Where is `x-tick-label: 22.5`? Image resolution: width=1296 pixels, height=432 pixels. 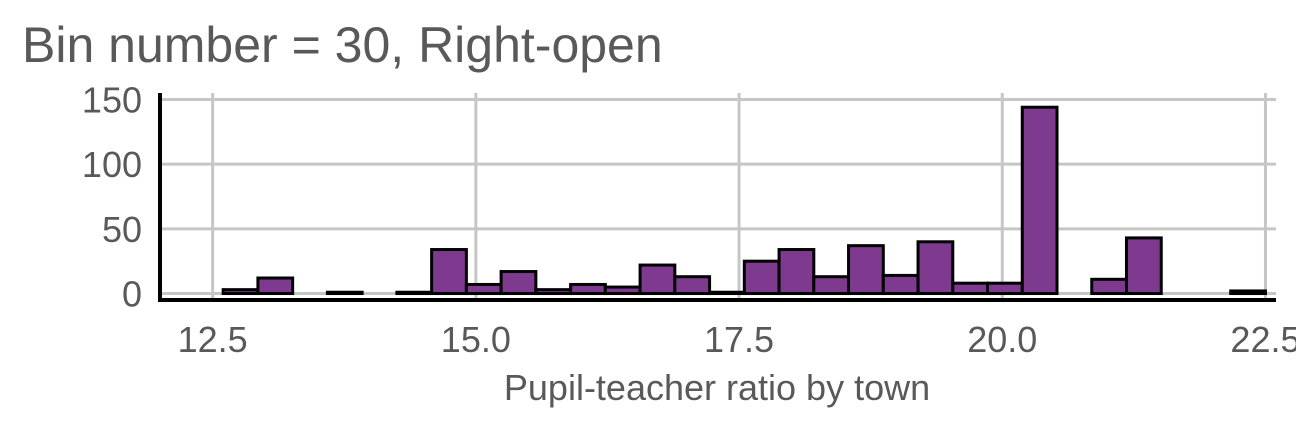
x-tick-label: 22.5 is located at coordinates (1263, 339).